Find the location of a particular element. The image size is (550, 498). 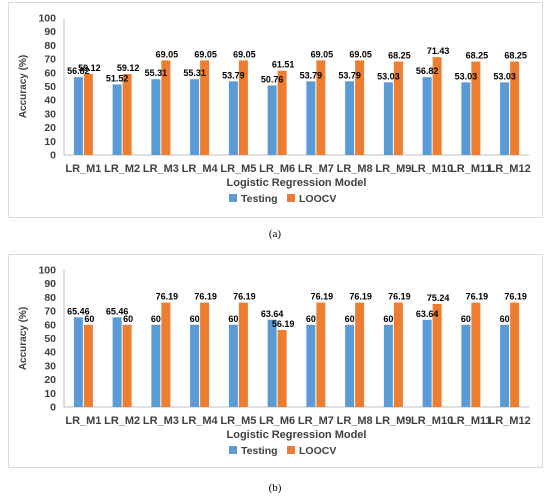

legend-label-loocv: LOOCV is located at coordinates (317, 199).